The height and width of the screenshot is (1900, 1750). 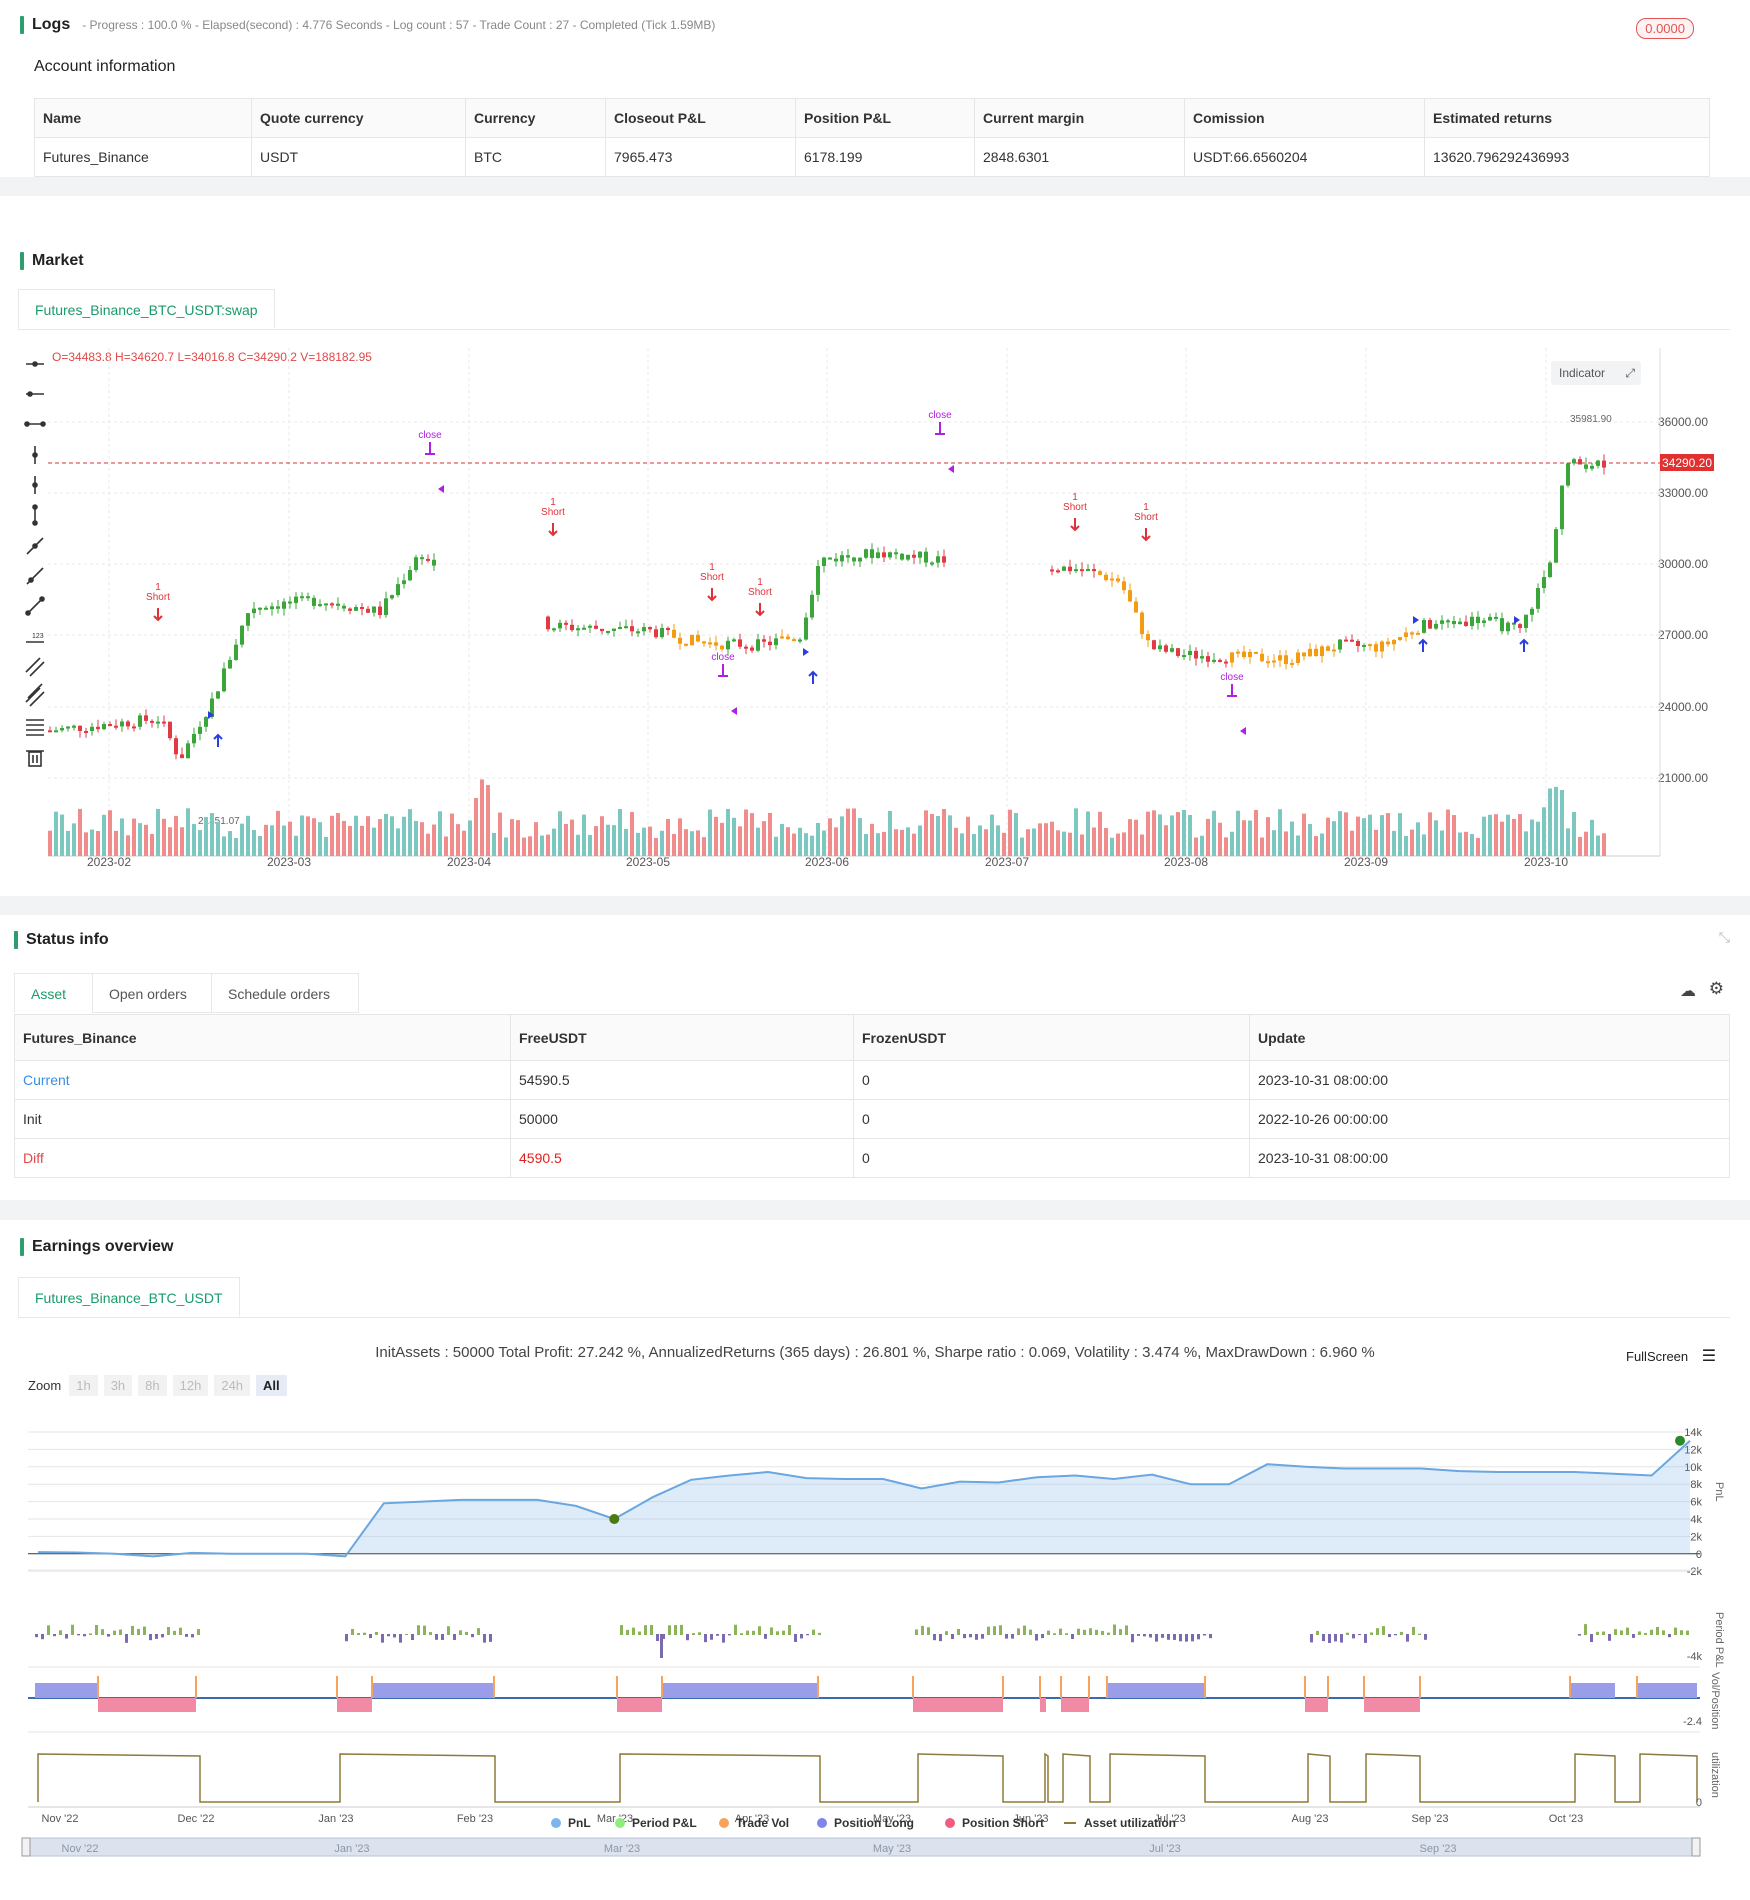 What do you see at coordinates (1120, 1823) in the screenshot?
I see `legend-item: Asset utilization` at bounding box center [1120, 1823].